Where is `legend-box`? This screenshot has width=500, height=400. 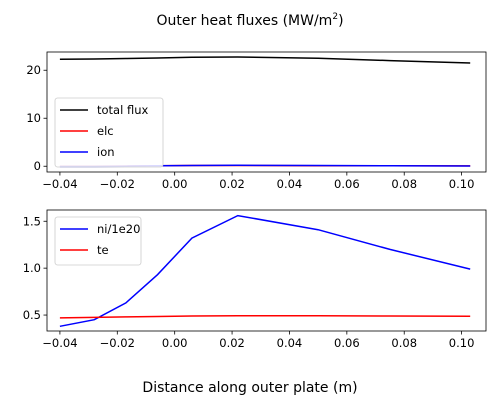 legend-box is located at coordinates (109, 132).